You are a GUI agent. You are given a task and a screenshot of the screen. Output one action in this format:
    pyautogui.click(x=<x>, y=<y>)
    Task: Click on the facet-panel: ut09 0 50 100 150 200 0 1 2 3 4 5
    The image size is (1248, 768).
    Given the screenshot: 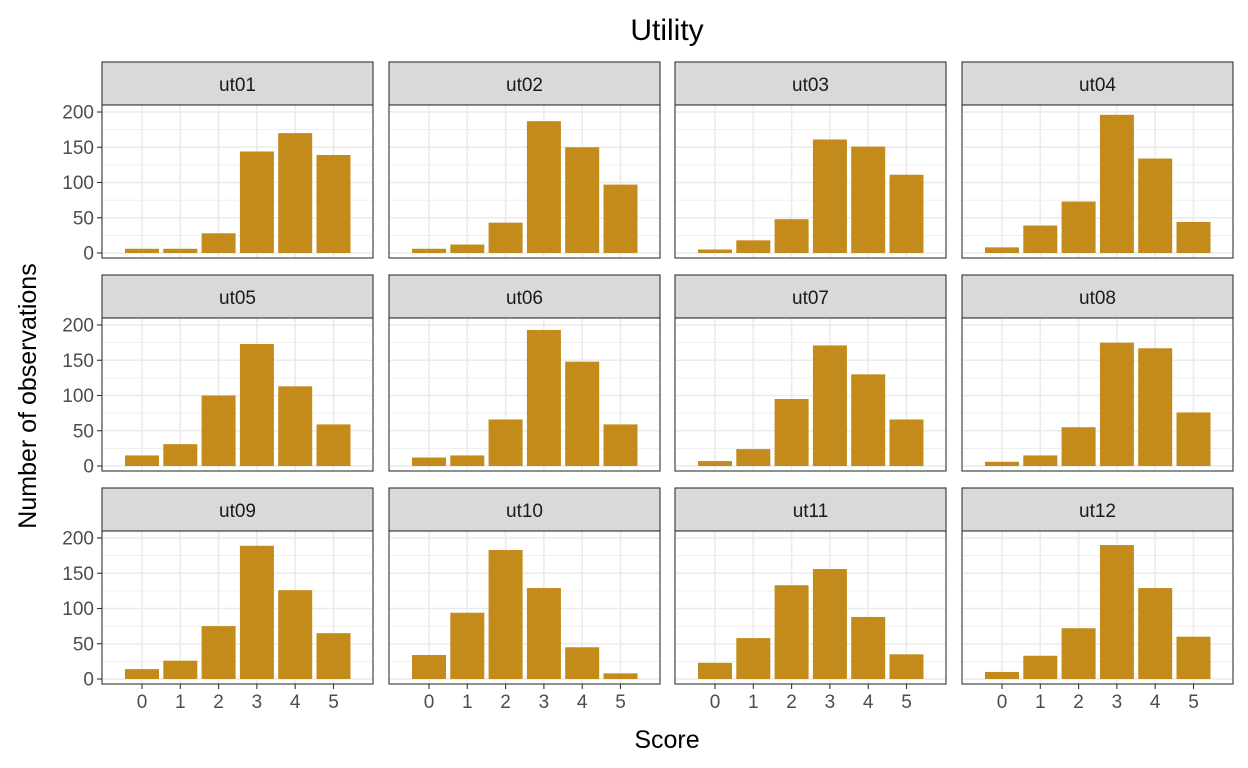 What is the action you would take?
    pyautogui.click(x=218, y=600)
    